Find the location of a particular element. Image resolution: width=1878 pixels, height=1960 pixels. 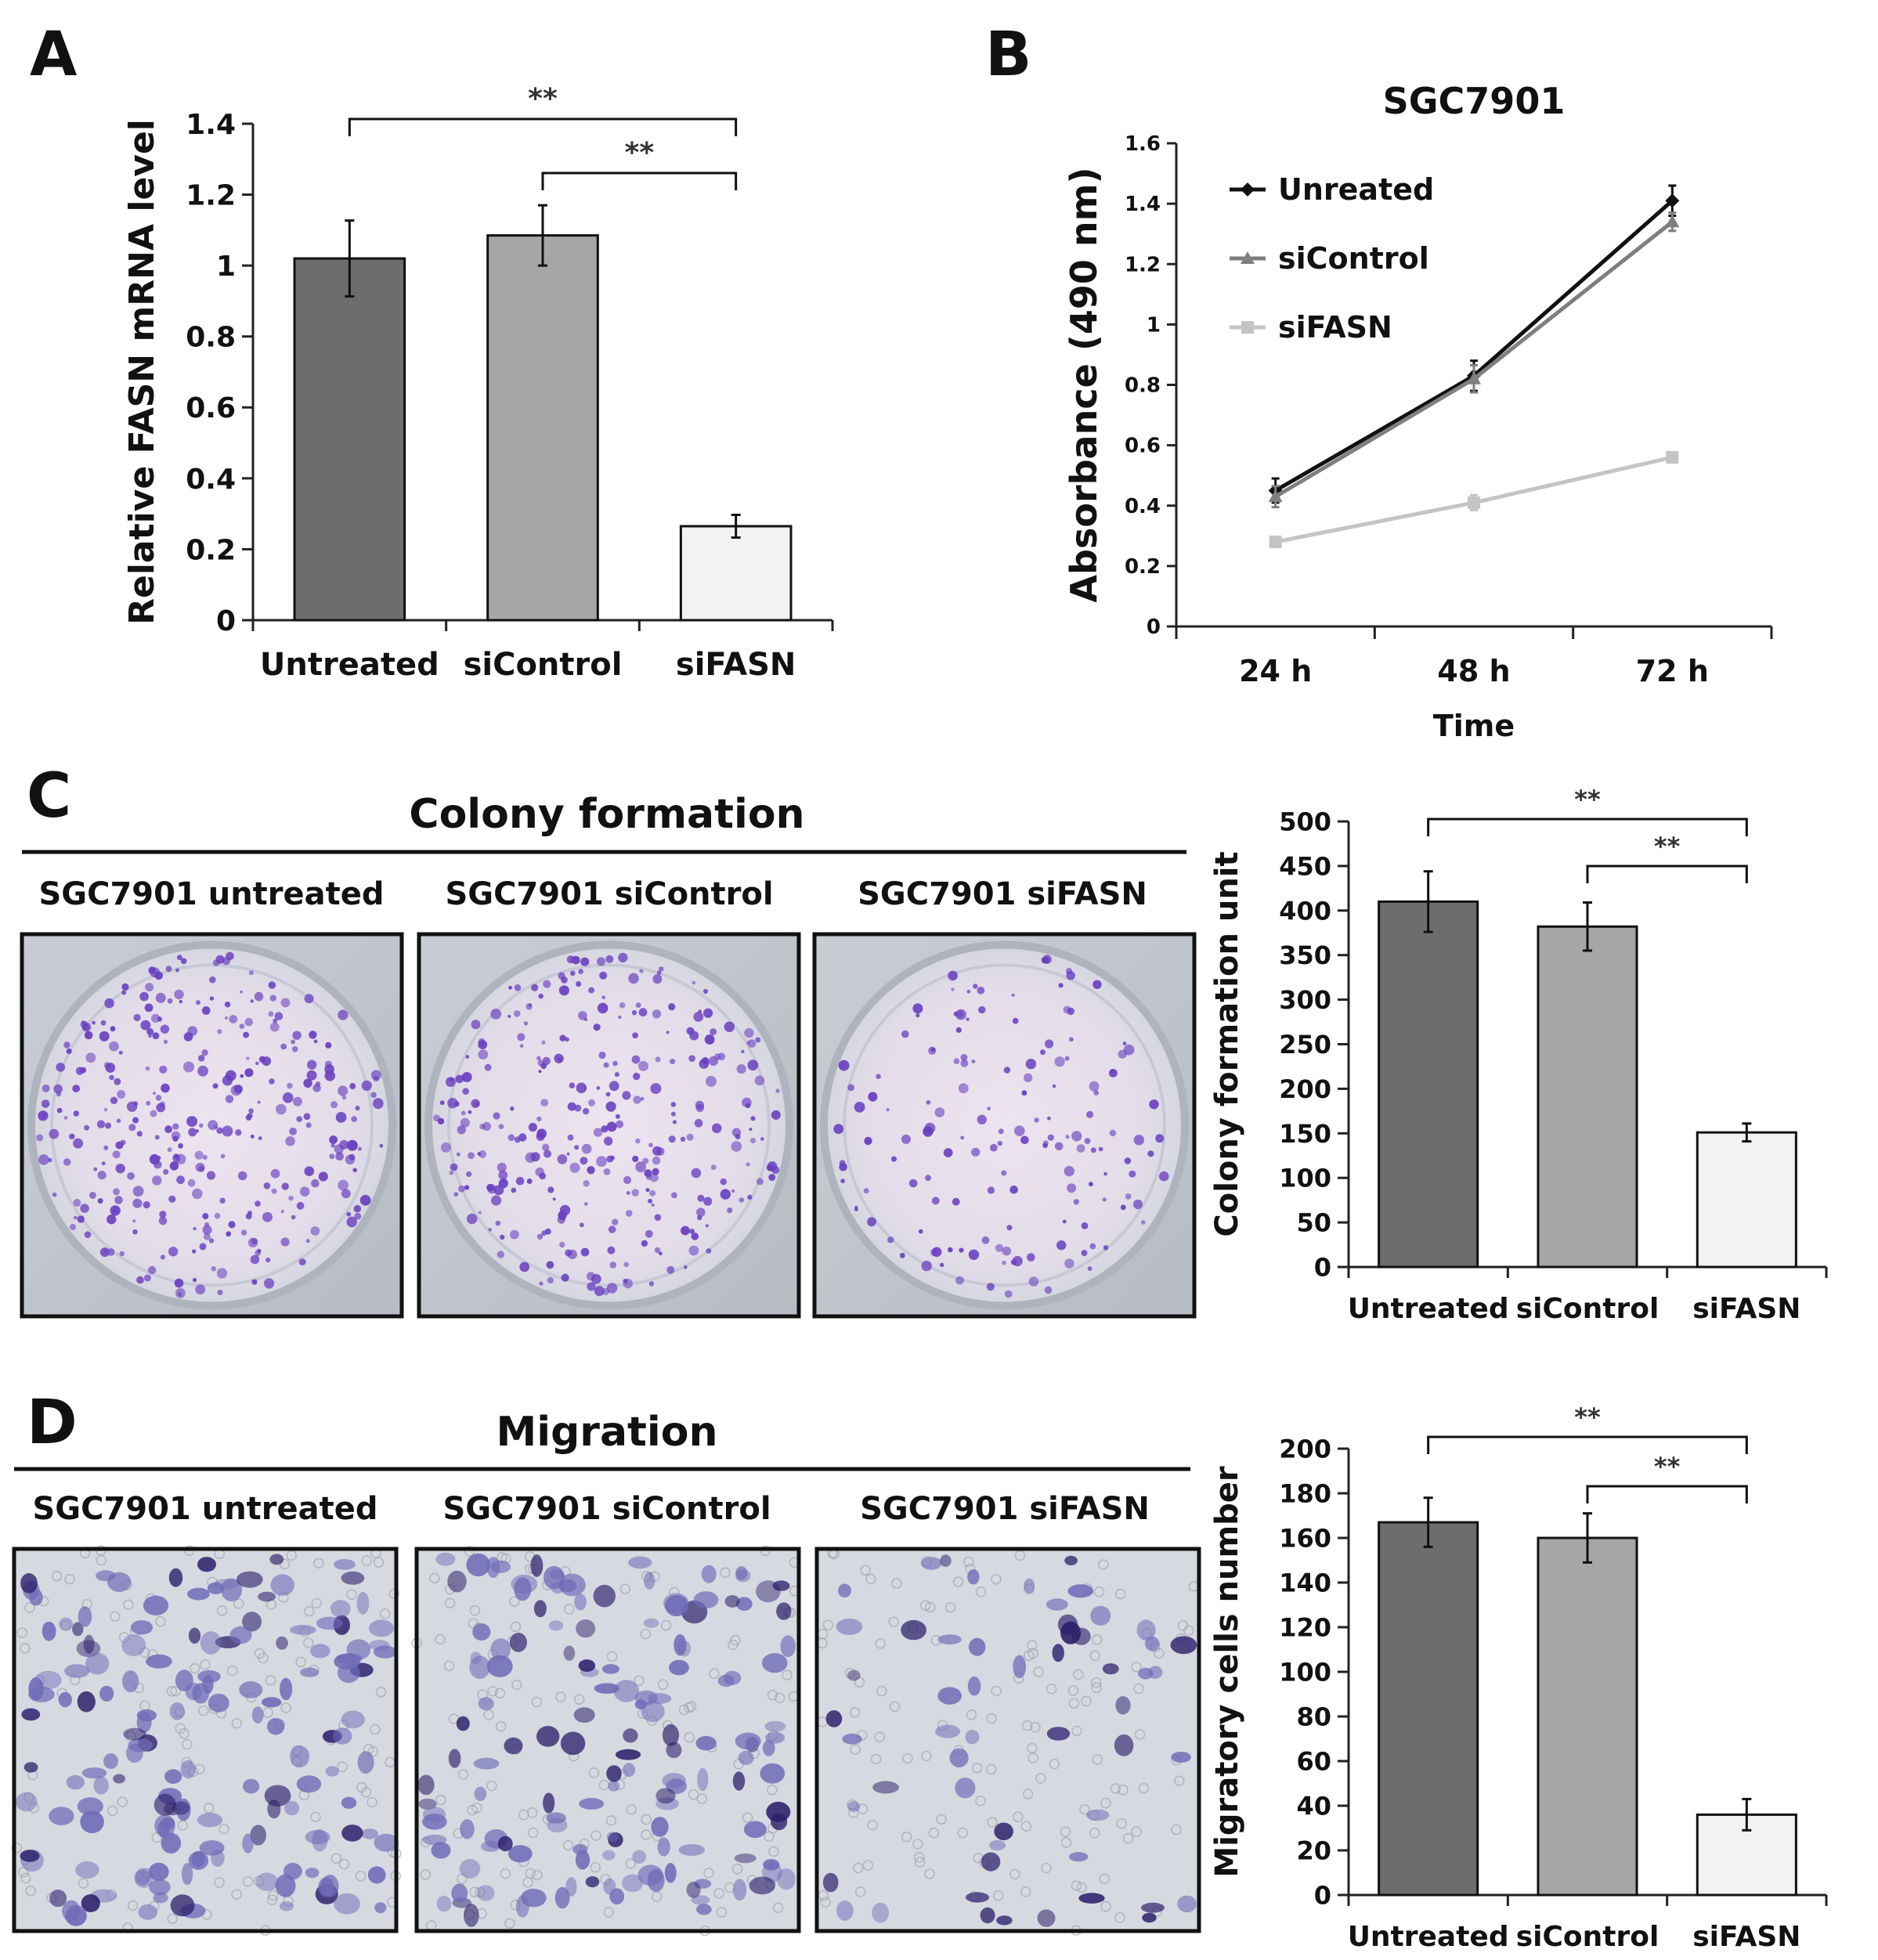

chart-a-category-label-untreated: Untreated is located at coordinates (349, 665).